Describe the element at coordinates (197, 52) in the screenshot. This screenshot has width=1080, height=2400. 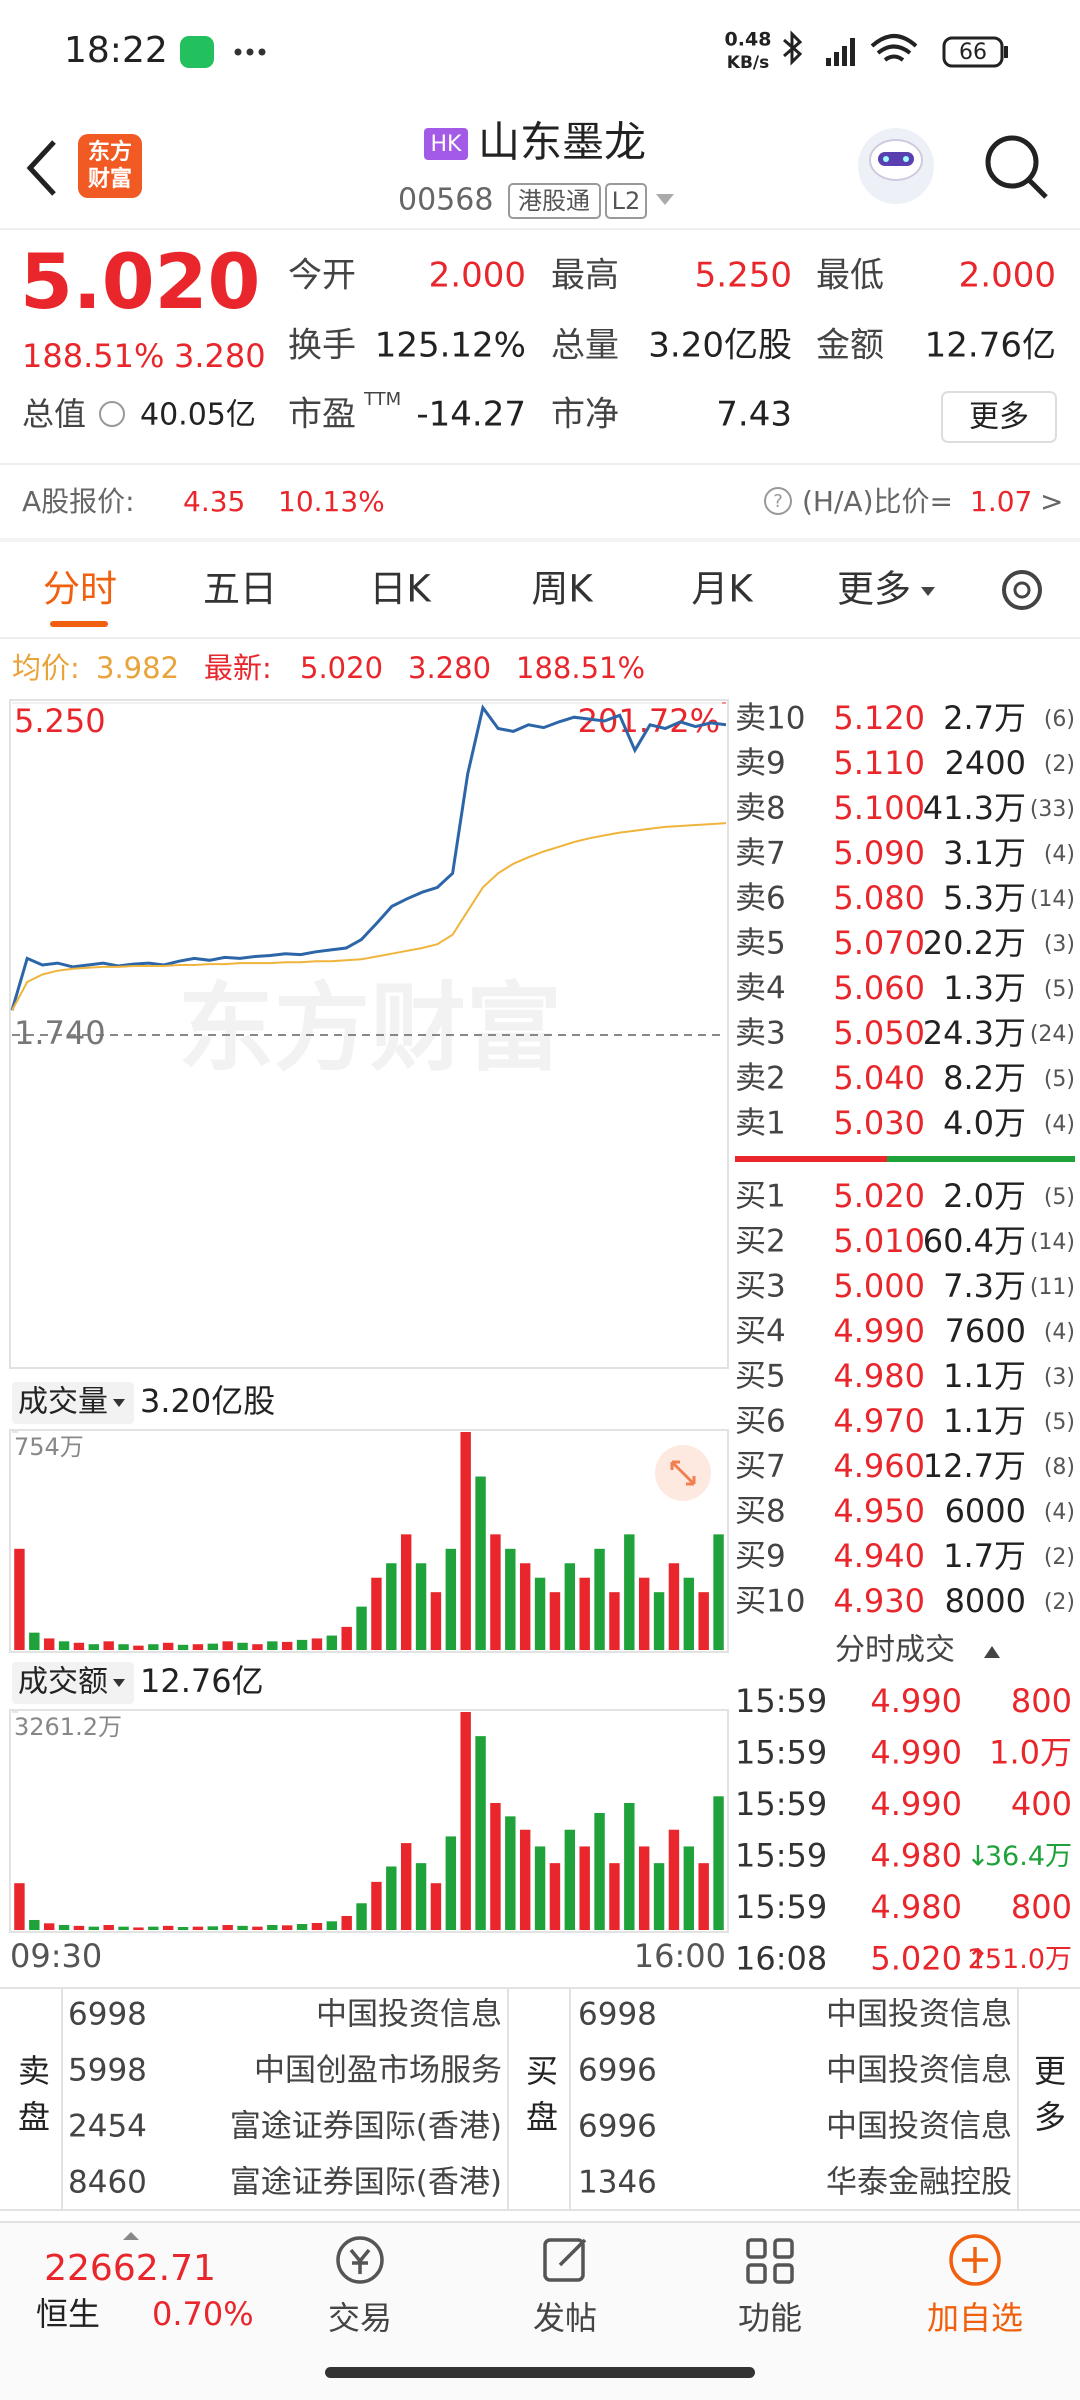
I see `wechat-icon` at that location.